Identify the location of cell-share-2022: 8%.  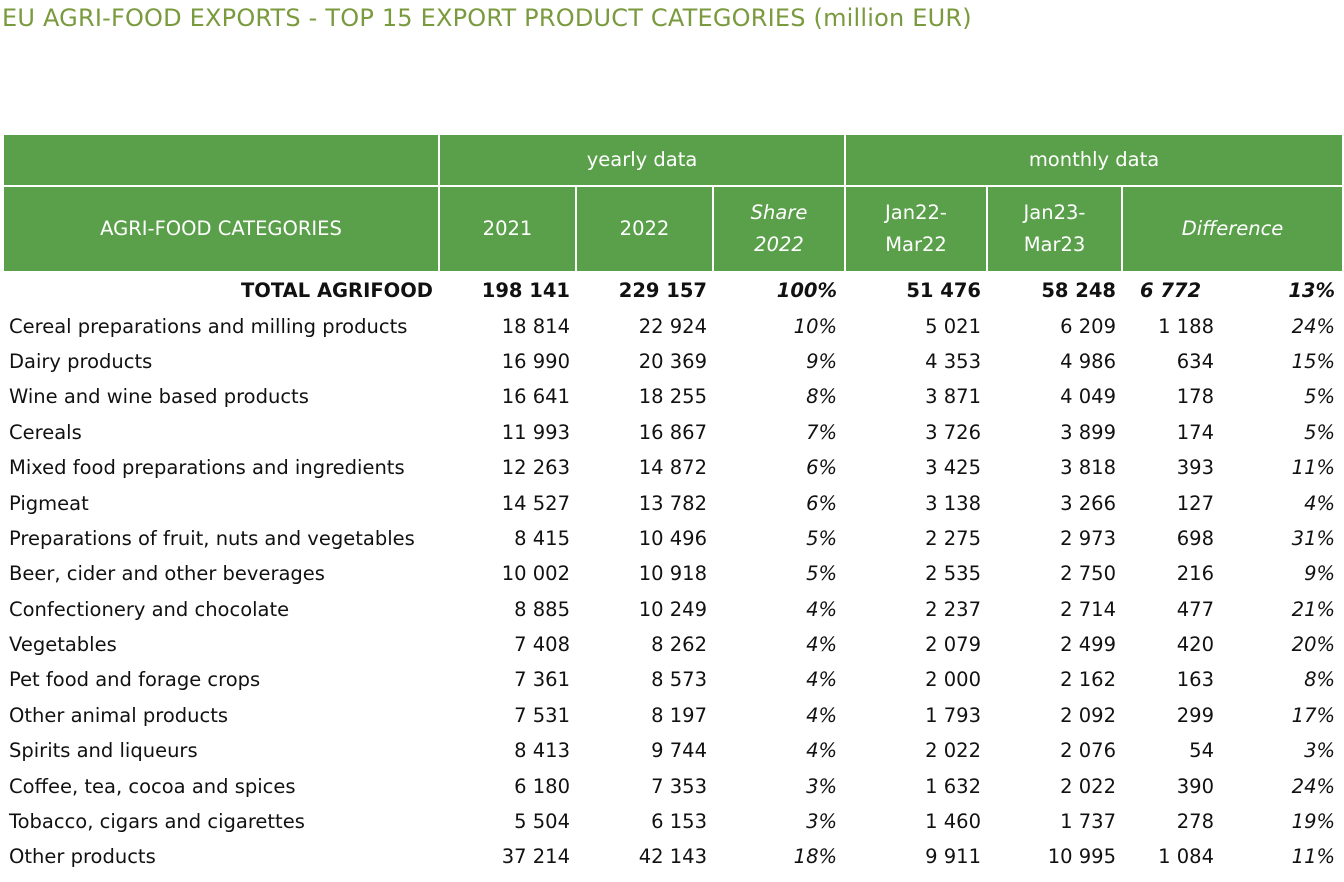
(821, 397).